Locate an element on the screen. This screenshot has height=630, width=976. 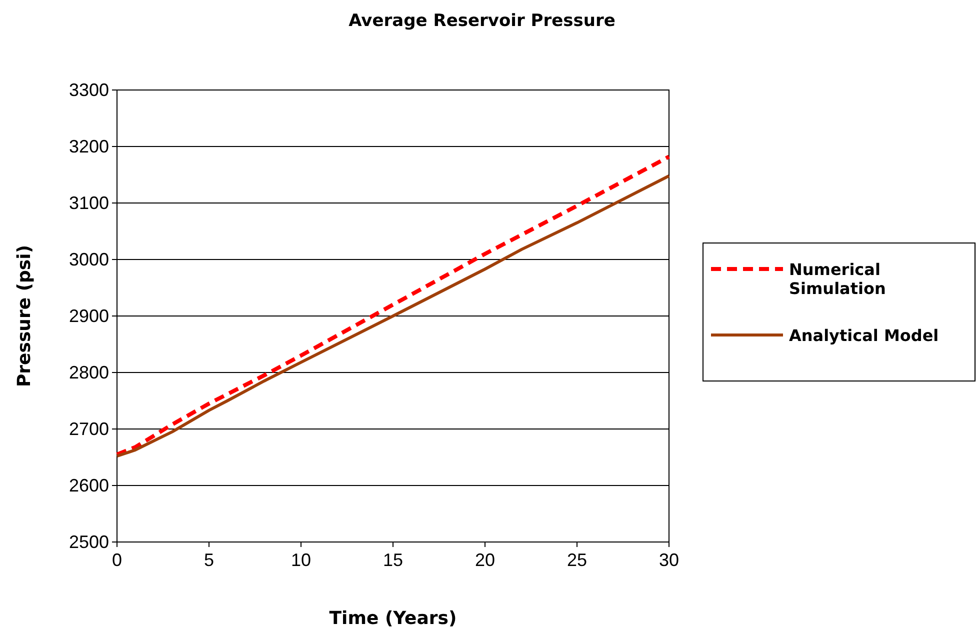
y-tick-label: 3000 is located at coordinates (88, 259).